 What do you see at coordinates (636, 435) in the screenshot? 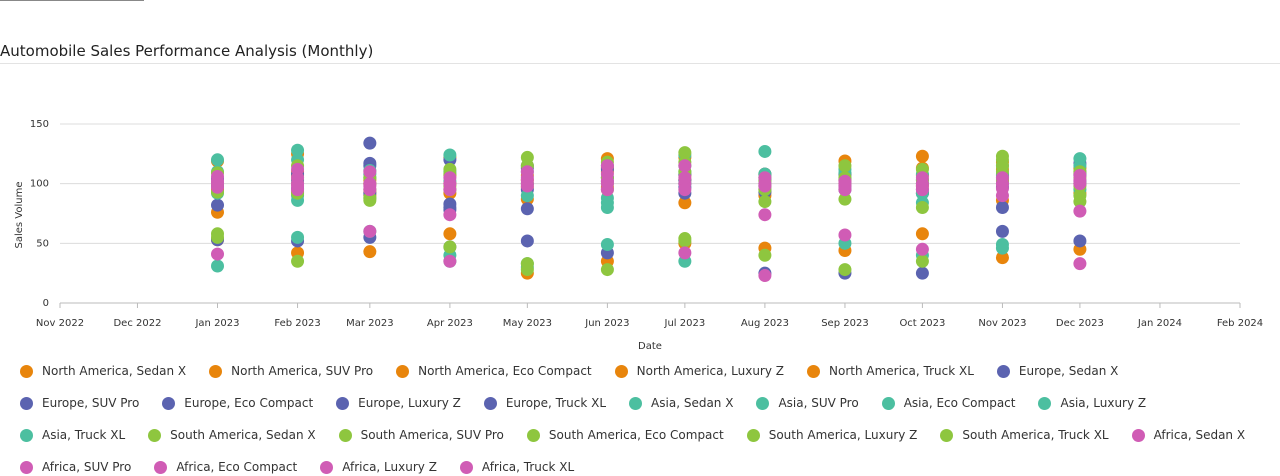
I see `legend-label: South America, Eco Compact` at bounding box center [636, 435].